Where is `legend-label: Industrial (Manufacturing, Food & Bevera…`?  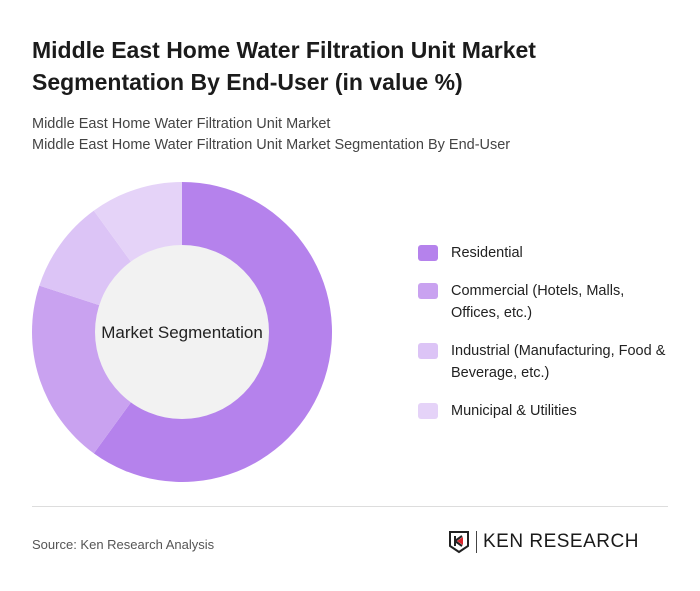 legend-label: Industrial (Manufacturing, Food & Bevera… is located at coordinates (558, 362).